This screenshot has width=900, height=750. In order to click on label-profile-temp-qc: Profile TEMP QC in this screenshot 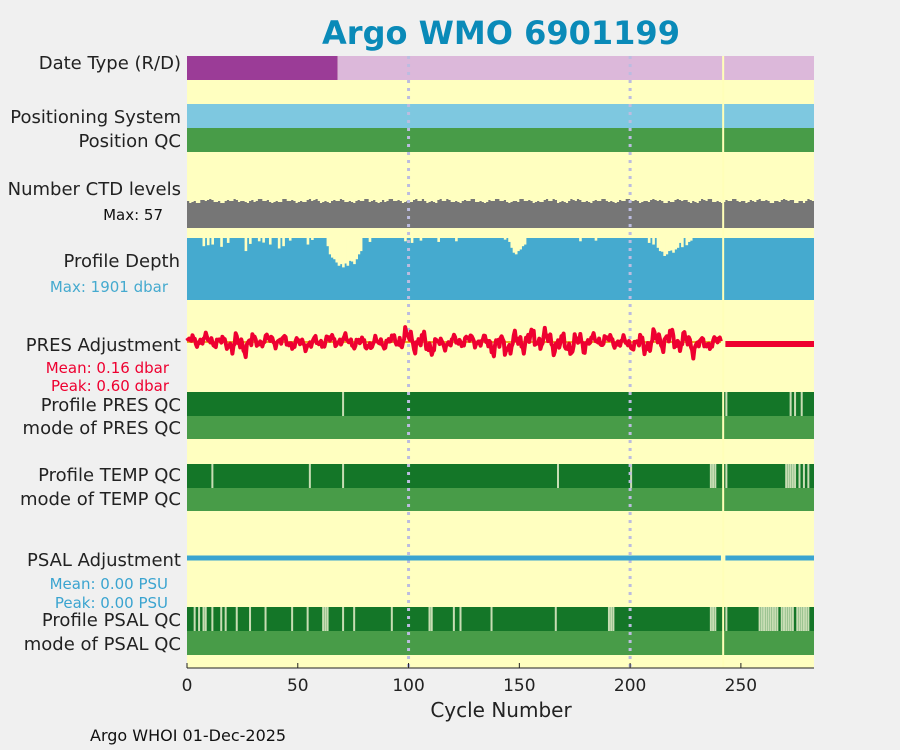, I will do `click(109, 475)`.